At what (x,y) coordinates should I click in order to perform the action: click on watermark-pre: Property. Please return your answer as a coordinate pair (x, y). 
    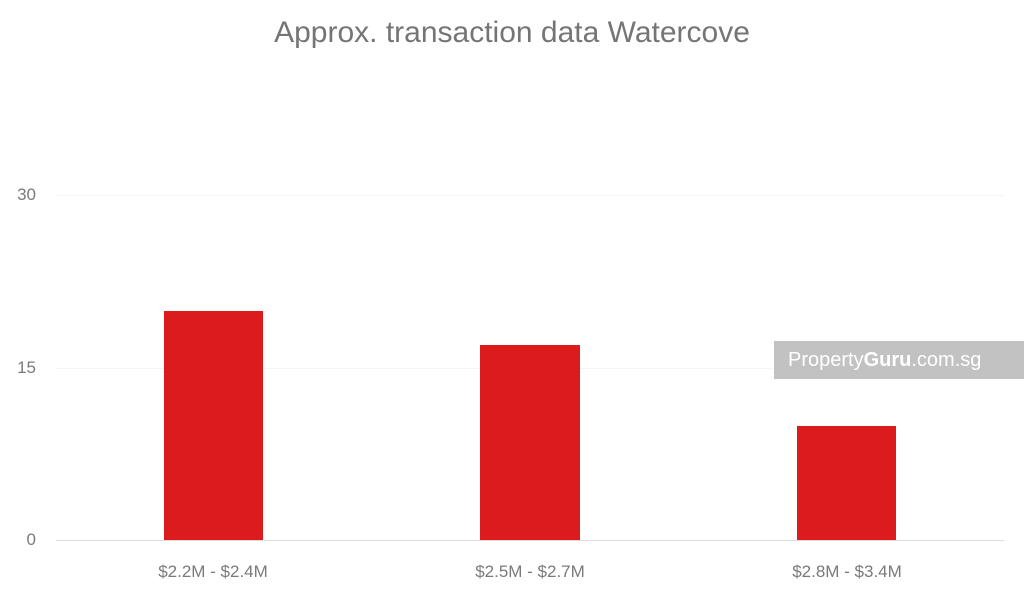
    Looking at the image, I should click on (826, 360).